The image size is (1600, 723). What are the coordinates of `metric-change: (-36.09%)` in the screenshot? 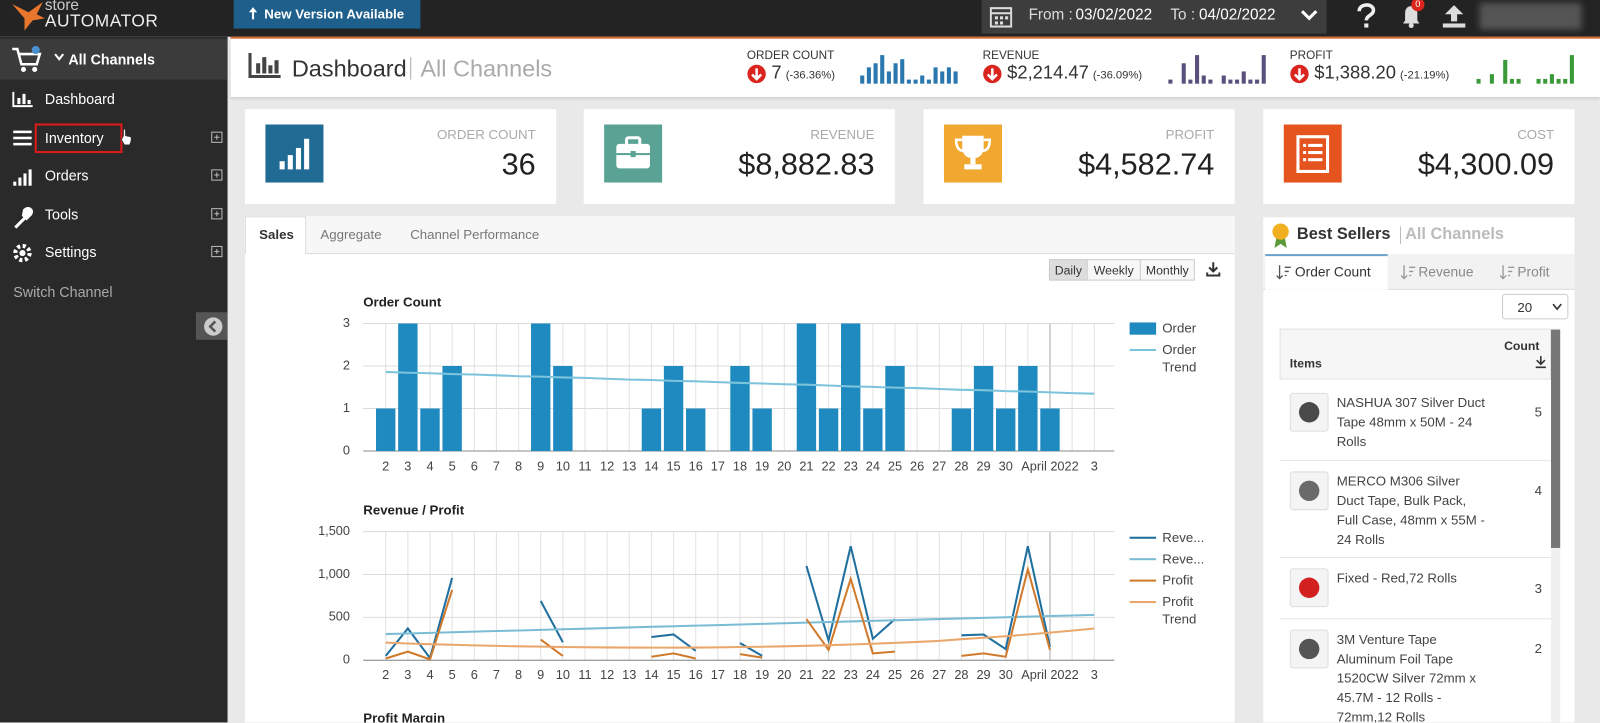 It's located at (1117, 75).